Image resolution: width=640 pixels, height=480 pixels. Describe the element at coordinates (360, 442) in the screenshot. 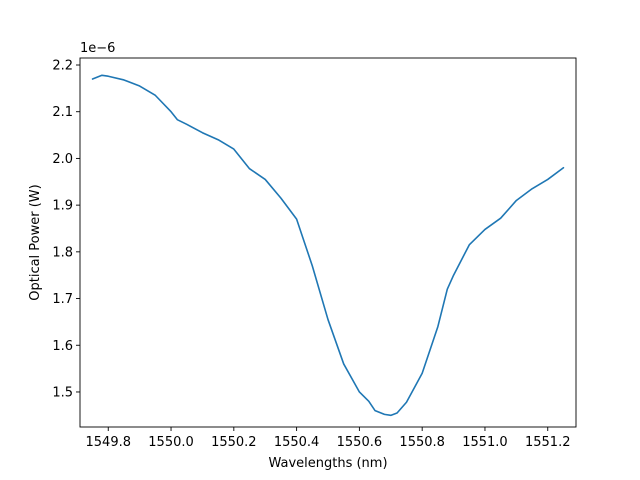

I see `x-tick-label: 1550.6` at that location.